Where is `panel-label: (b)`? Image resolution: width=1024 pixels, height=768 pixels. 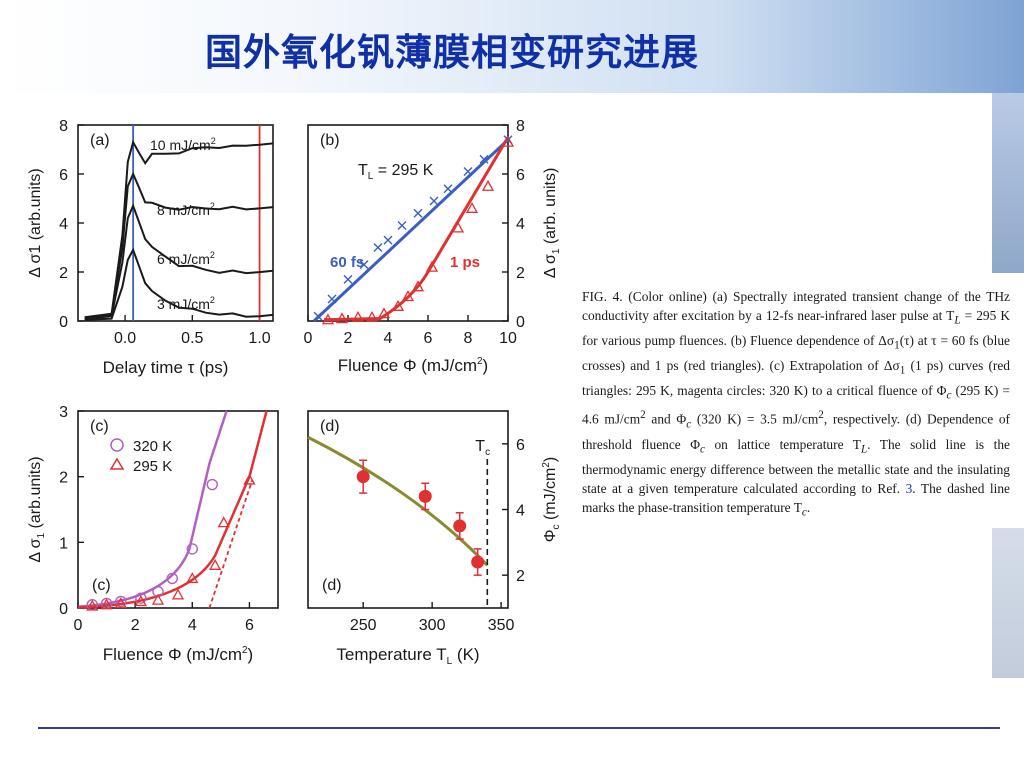
panel-label: (b) is located at coordinates (330, 140).